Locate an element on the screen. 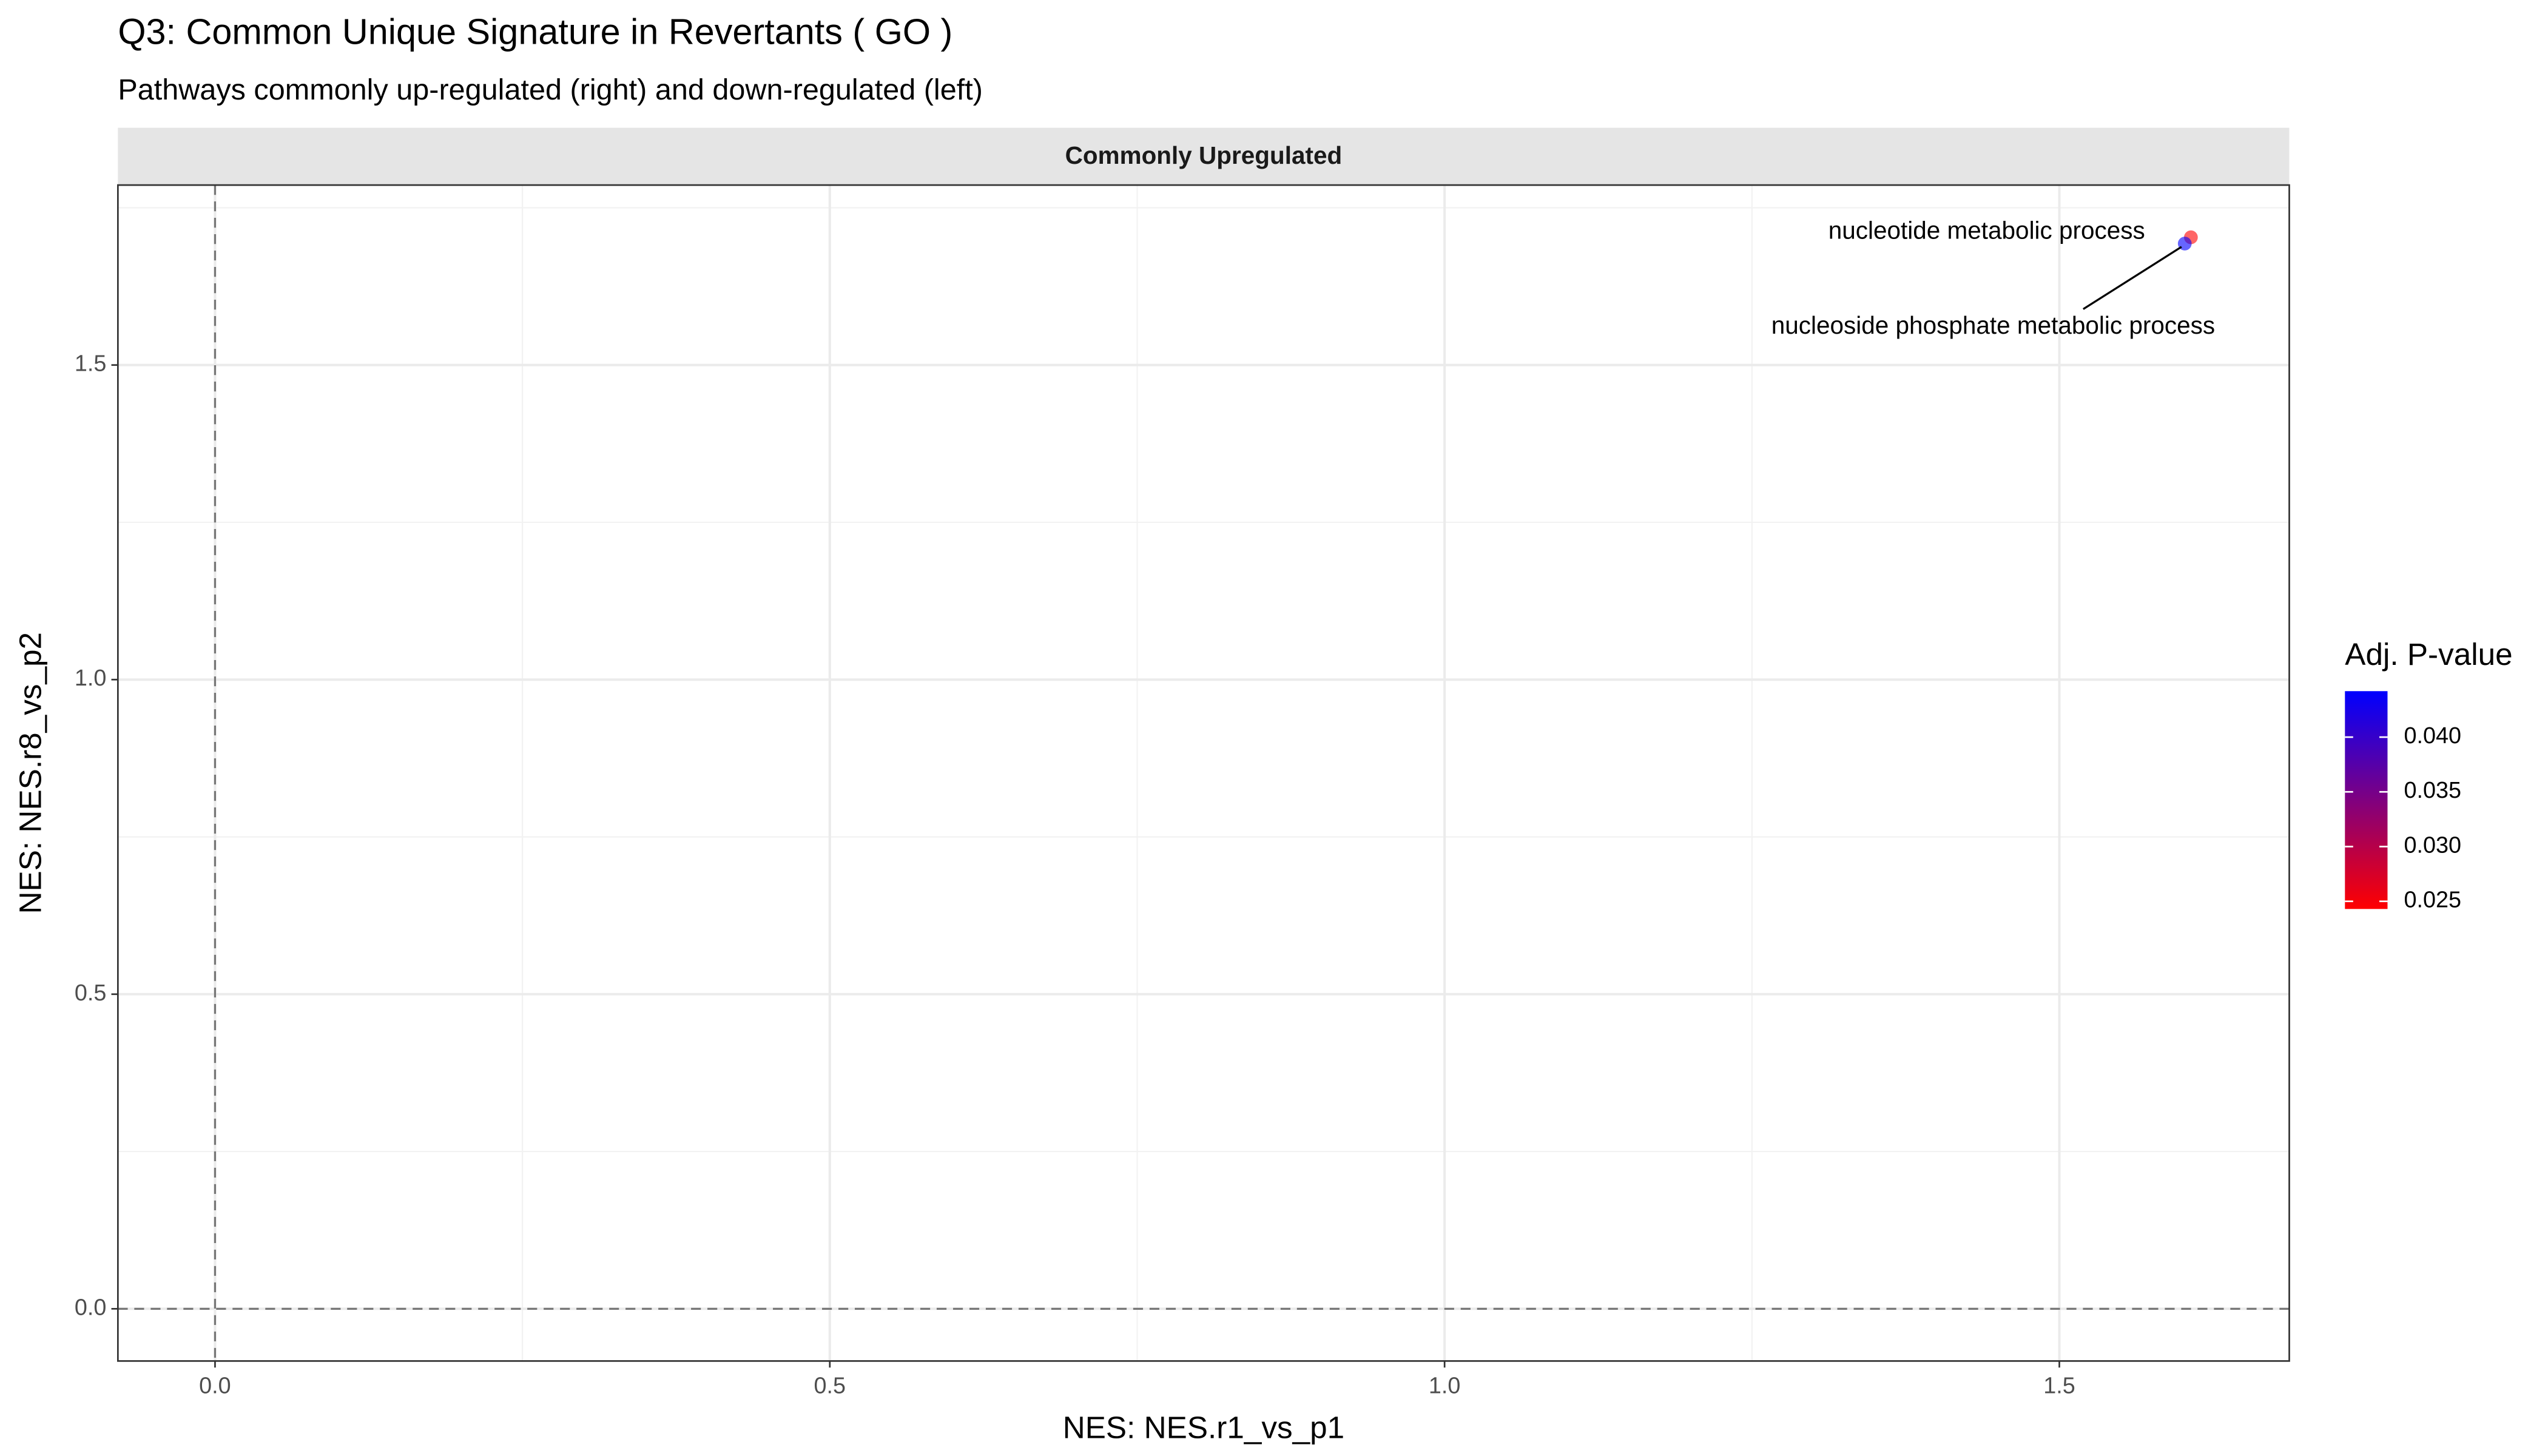 The image size is (2548, 1456). colorbar-label: 0.025 is located at coordinates (2432, 900).